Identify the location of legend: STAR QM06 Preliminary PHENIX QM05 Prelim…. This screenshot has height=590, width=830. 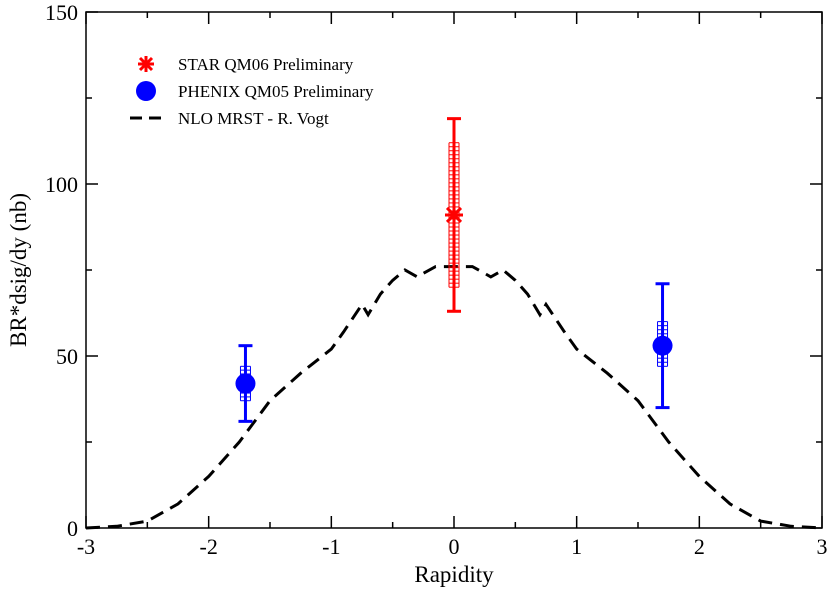
(252, 91).